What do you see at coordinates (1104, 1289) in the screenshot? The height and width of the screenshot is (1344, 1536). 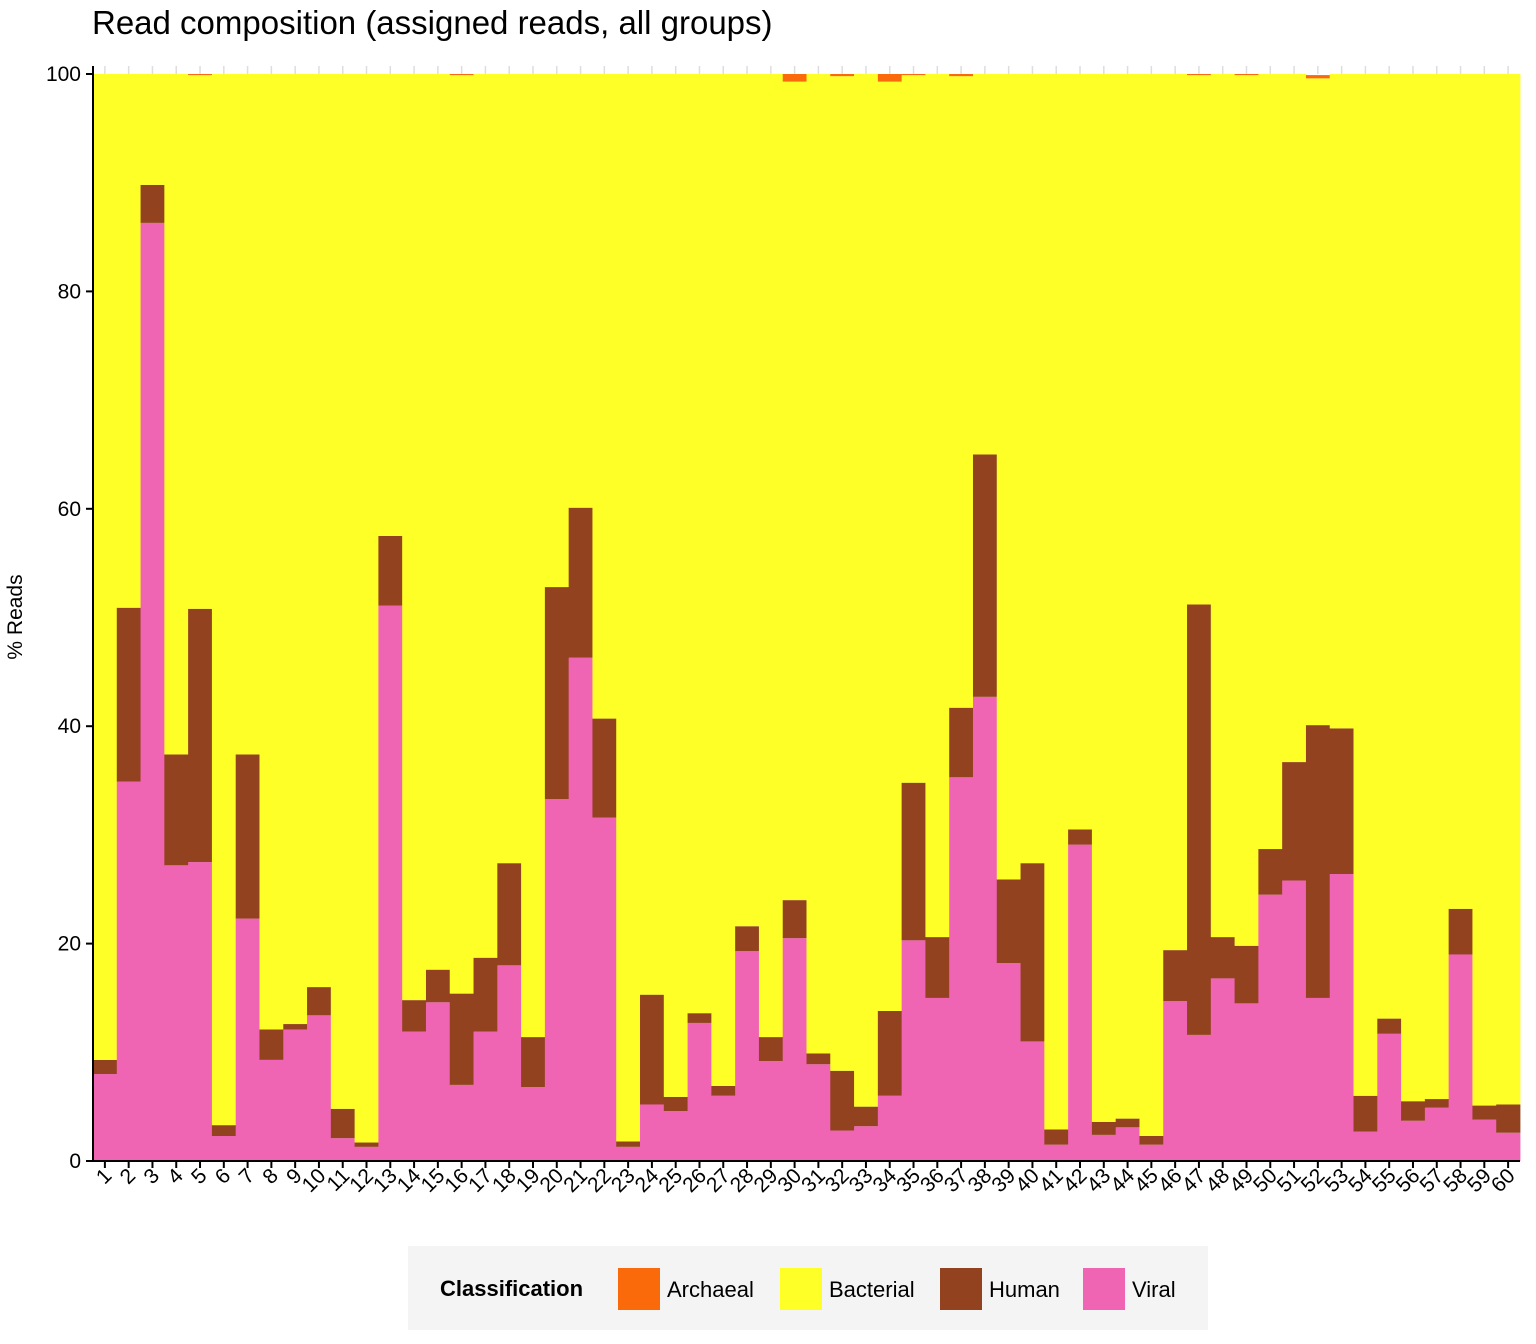 I see `legend-key-viral` at bounding box center [1104, 1289].